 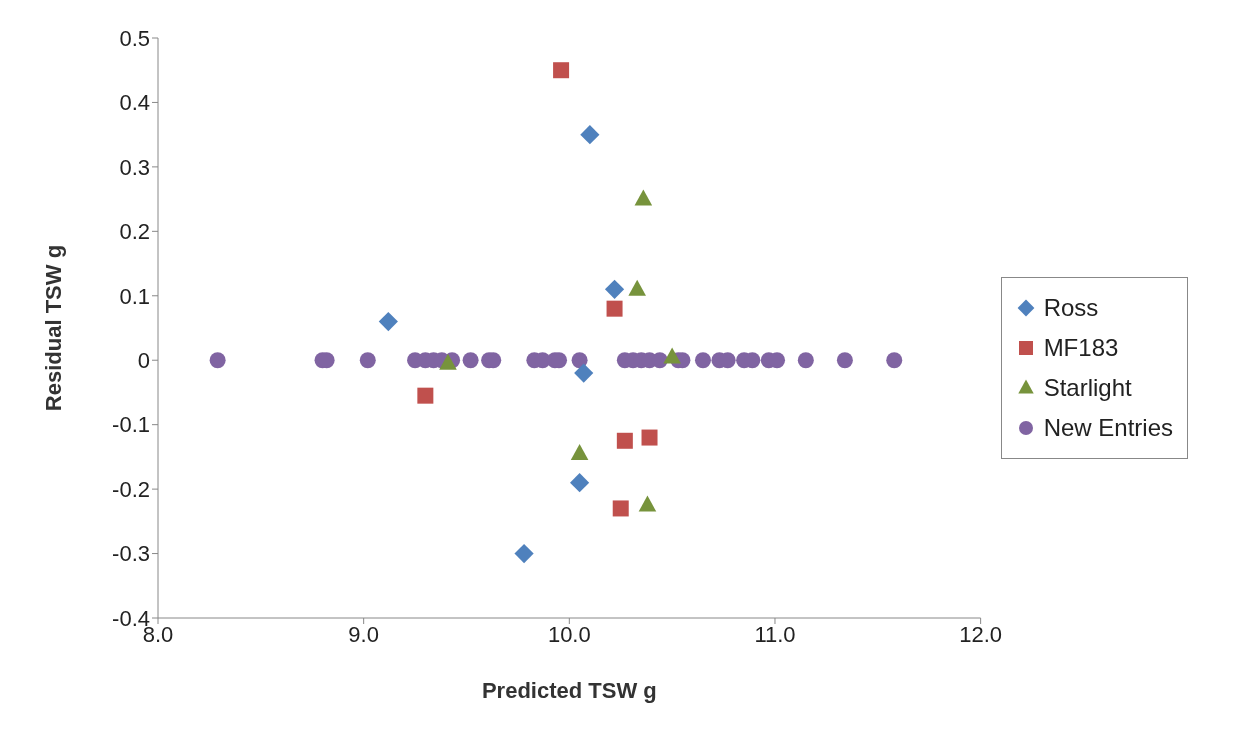 What do you see at coordinates (981, 634) in the screenshot?
I see `x-tick-label: 12.0` at bounding box center [981, 634].